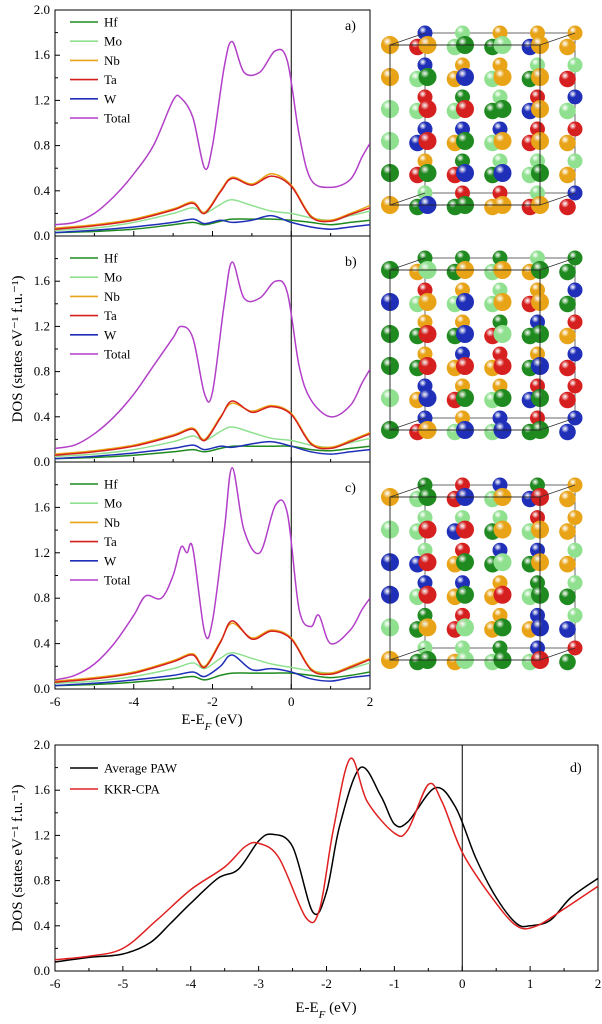  What do you see at coordinates (42, 597) in the screenshot?
I see `y-tick-label: 0.8` at bounding box center [42, 597].